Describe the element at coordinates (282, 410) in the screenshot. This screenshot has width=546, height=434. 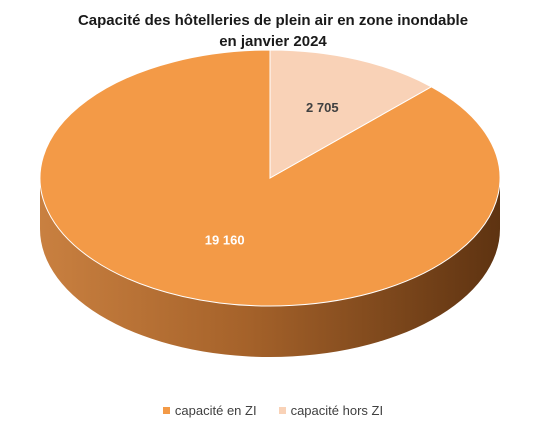
I see `legend-swatch-capacite-hors-zi` at that location.